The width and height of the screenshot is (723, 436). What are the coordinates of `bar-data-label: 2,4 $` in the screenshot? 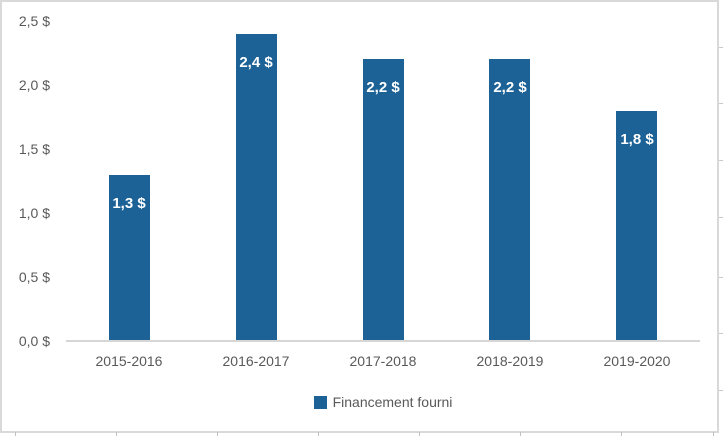 It's located at (256, 62).